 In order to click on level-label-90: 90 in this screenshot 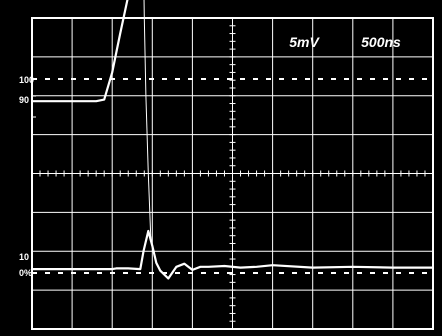, I will do `click(24, 100)`.